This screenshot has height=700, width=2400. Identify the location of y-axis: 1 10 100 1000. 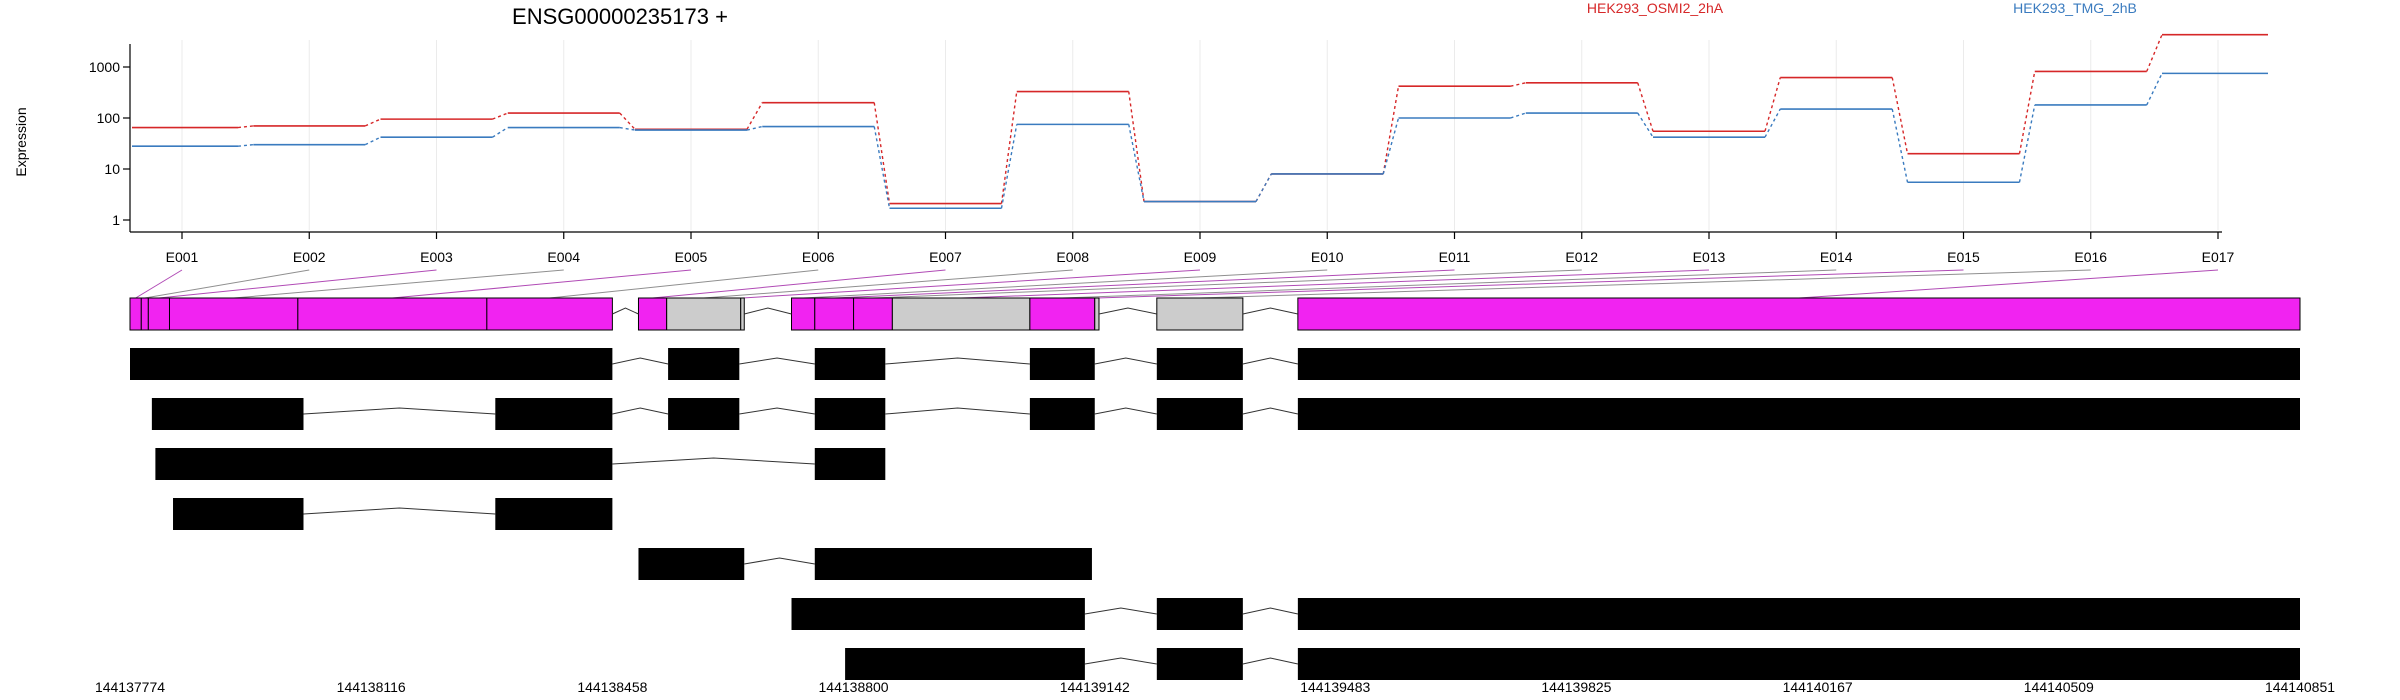
(110, 138).